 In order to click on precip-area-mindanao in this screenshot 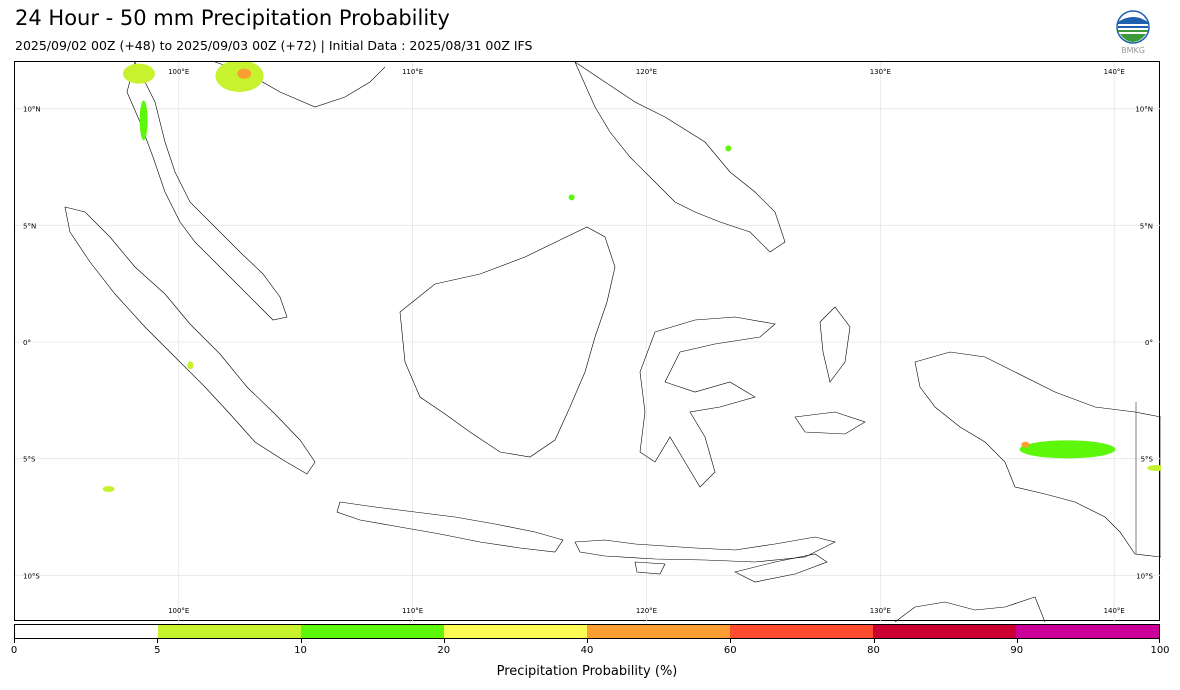, I will do `click(728, 148)`.